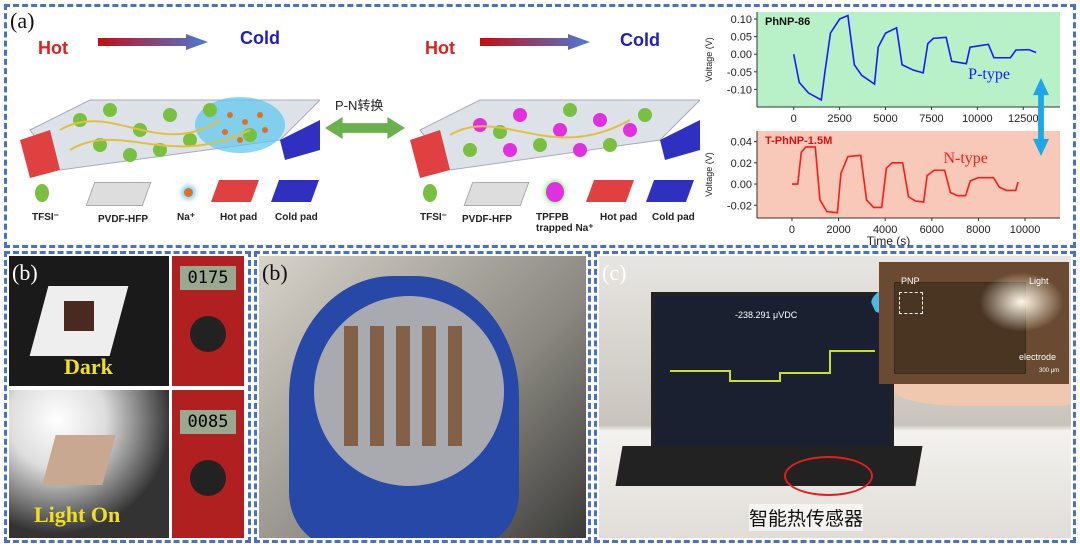 This screenshot has width=1080, height=547. I want to click on type-annotation: N-type, so click(965, 158).